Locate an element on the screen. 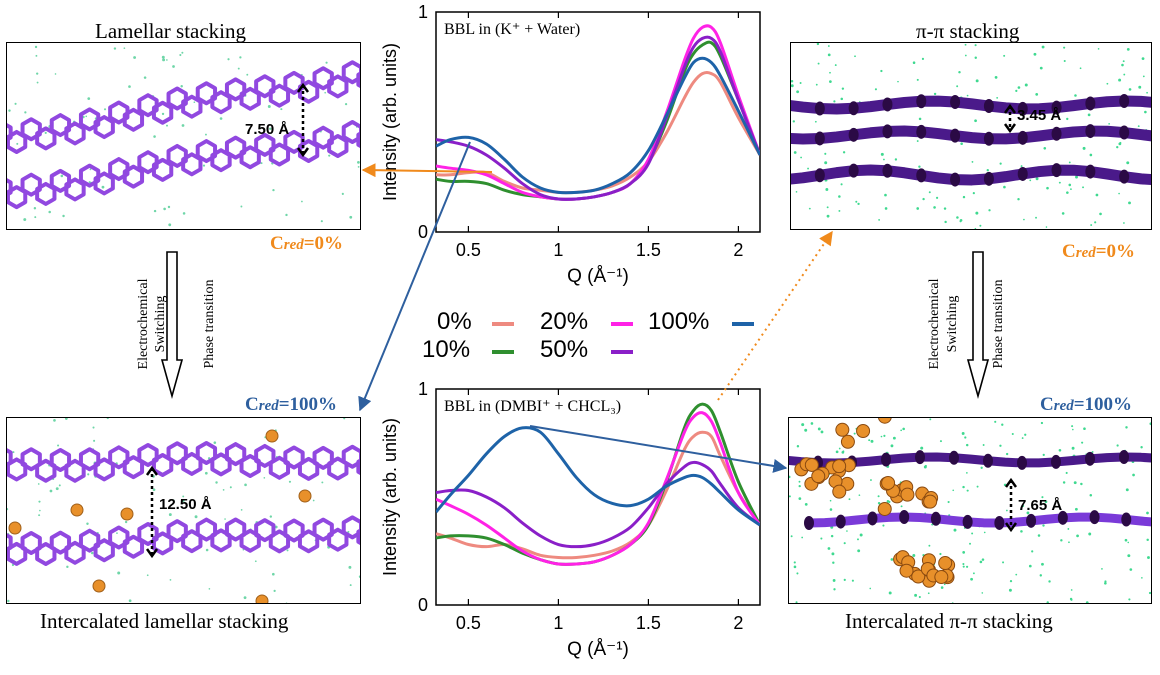 This screenshot has width=1160, height=675. series-line-100pct is located at coordinates (598, 476).